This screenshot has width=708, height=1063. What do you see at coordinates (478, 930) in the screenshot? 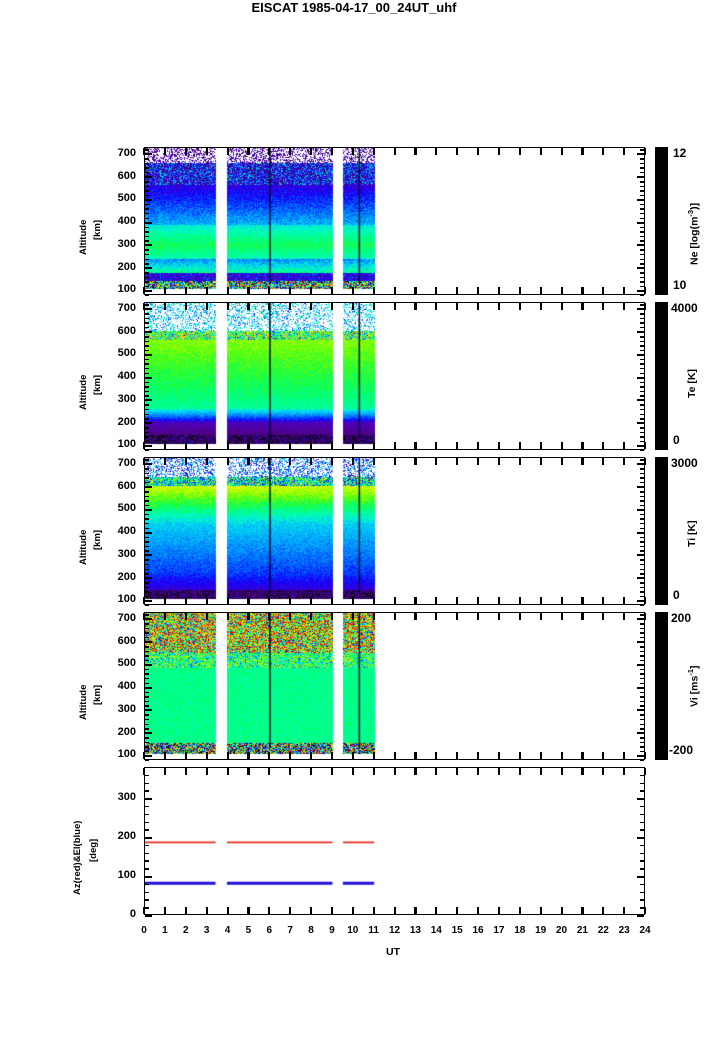
I see `xtick-label: 16` at bounding box center [478, 930].